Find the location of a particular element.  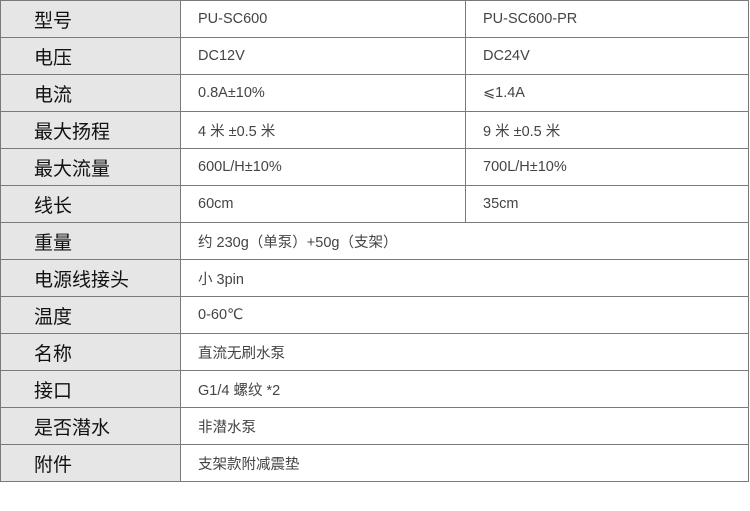

row-value: DC24V is located at coordinates (607, 56).